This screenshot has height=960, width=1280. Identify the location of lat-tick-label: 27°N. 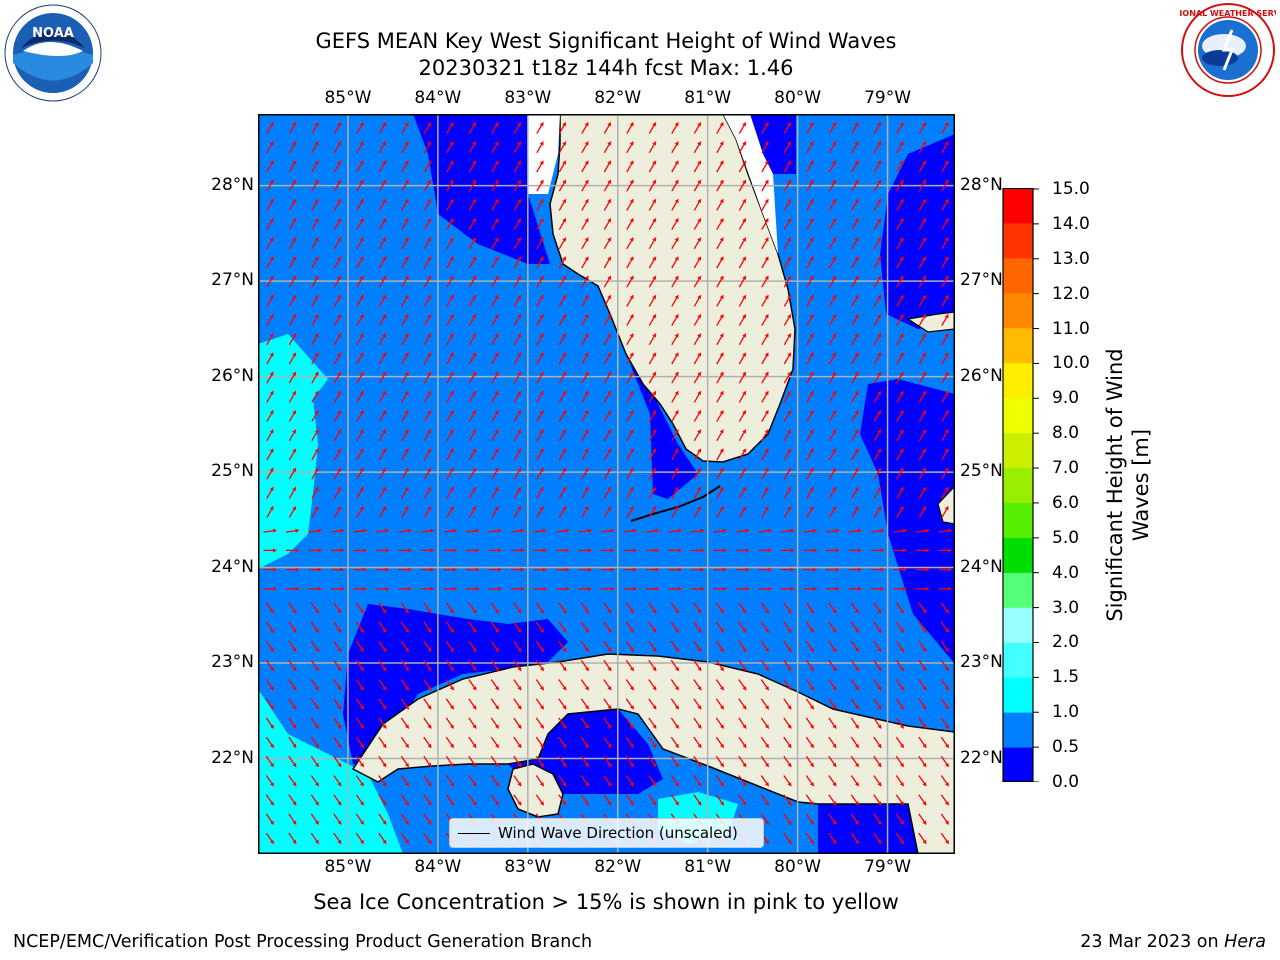
(232, 280).